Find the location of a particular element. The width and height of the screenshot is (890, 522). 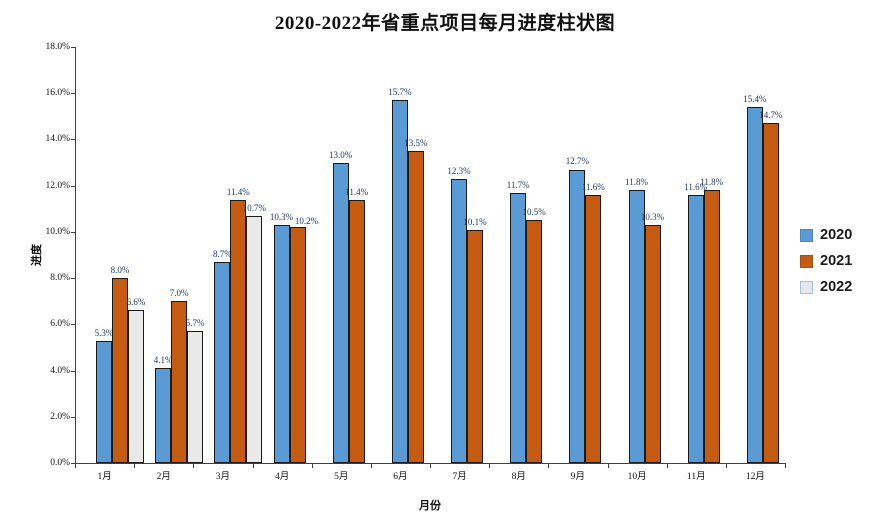

bar-value-label: 10.5% is located at coordinates (534, 212).